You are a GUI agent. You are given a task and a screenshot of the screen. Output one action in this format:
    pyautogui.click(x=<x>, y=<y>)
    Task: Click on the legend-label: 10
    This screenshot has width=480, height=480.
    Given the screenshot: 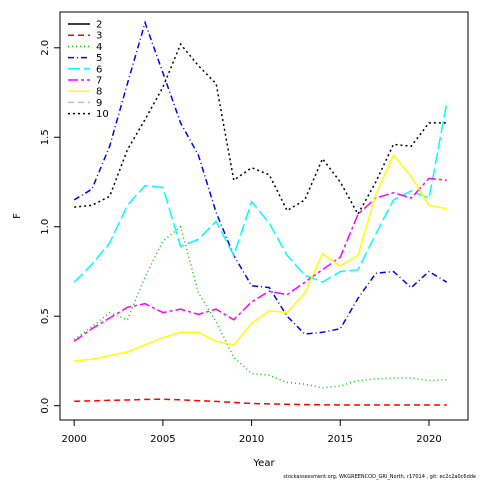 What is the action you would take?
    pyautogui.click(x=102, y=114)
    